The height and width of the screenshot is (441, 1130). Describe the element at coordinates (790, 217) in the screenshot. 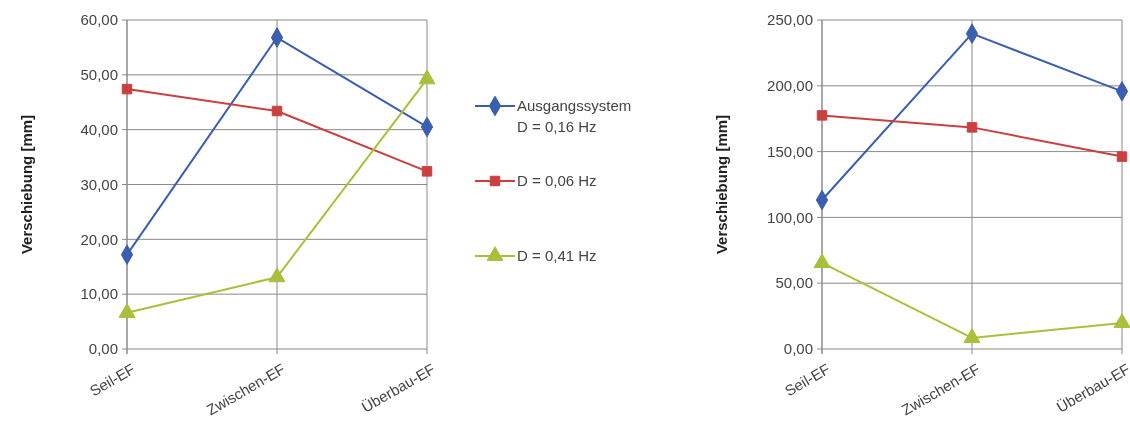

I see `y-tick-label: 100,00` at that location.